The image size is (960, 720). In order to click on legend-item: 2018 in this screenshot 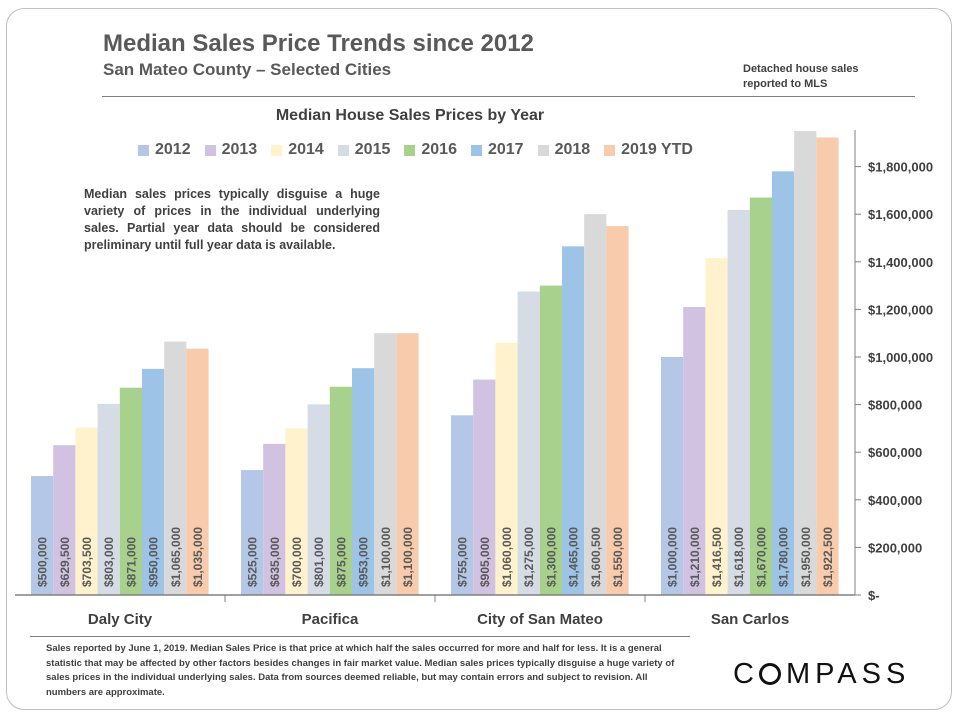, I will do `click(563, 150)`.